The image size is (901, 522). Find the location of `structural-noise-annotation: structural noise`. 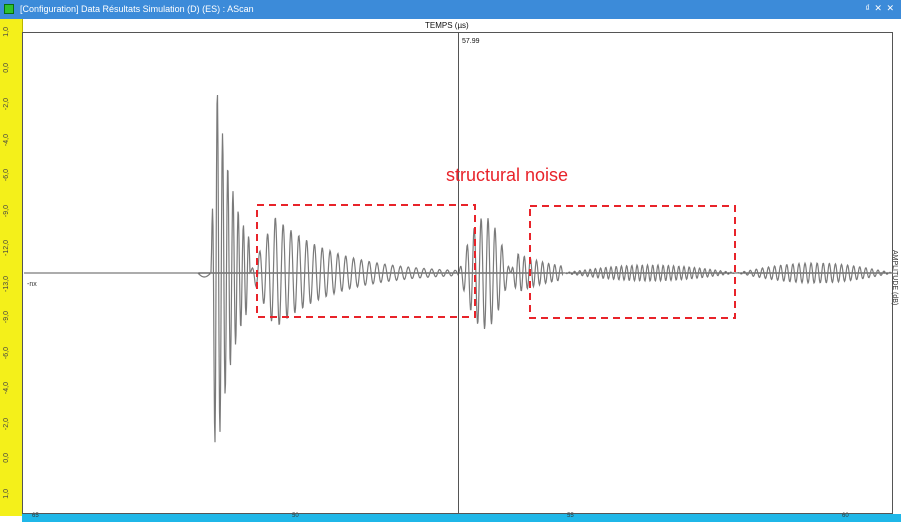

structural-noise-annotation: structural noise is located at coordinates (507, 175).